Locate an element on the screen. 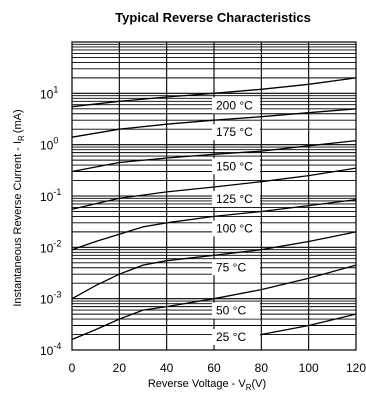  x-tick-label: 0 is located at coordinates (72, 368).